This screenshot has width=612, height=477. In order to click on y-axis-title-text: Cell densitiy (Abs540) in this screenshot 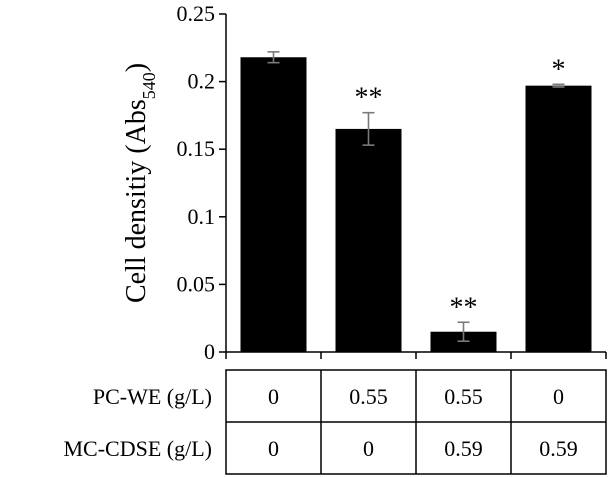, I will do `click(140, 183)`.